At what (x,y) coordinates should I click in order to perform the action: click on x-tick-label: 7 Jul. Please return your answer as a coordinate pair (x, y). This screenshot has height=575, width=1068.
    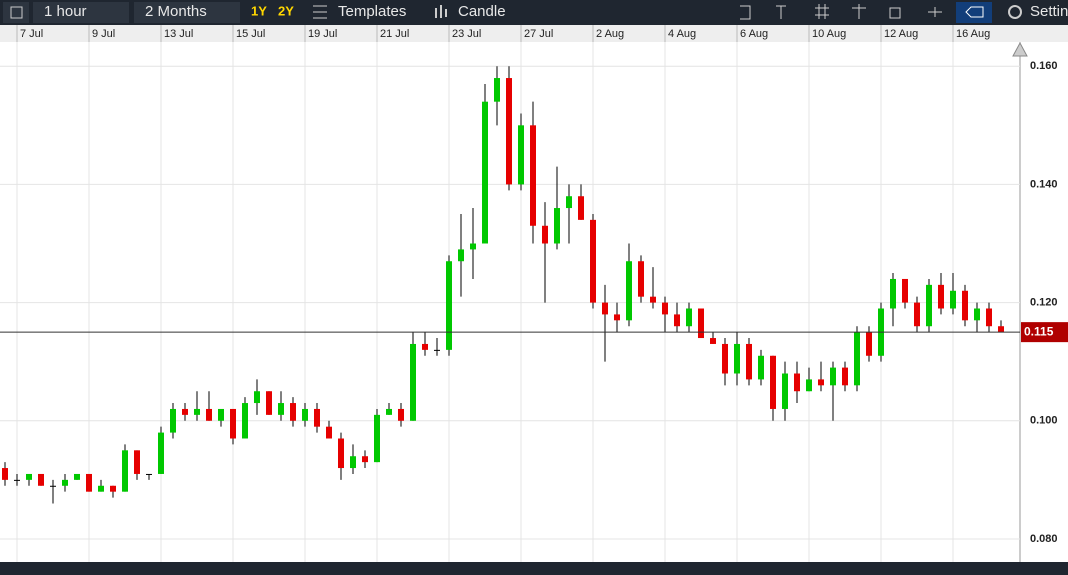
    Looking at the image, I should click on (31, 34).